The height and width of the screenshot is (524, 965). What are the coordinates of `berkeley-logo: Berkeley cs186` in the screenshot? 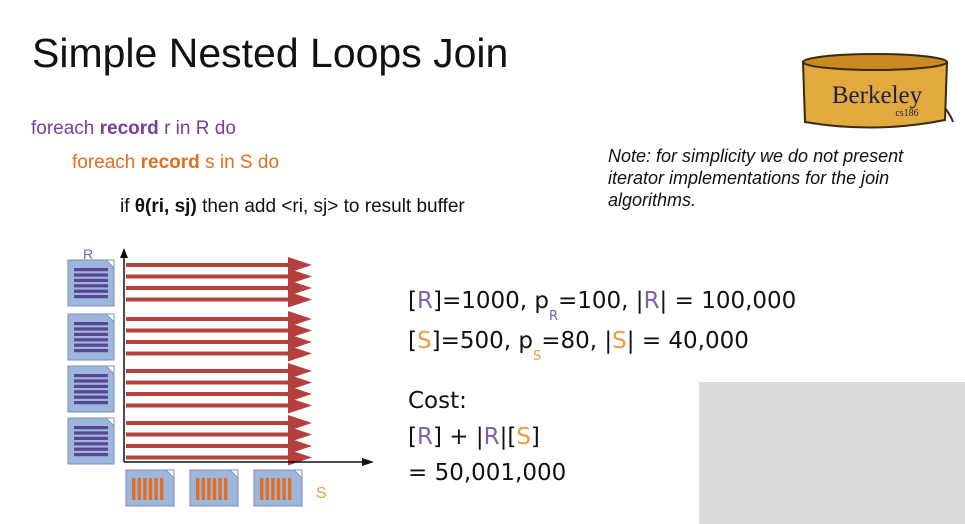 It's located at (877, 91).